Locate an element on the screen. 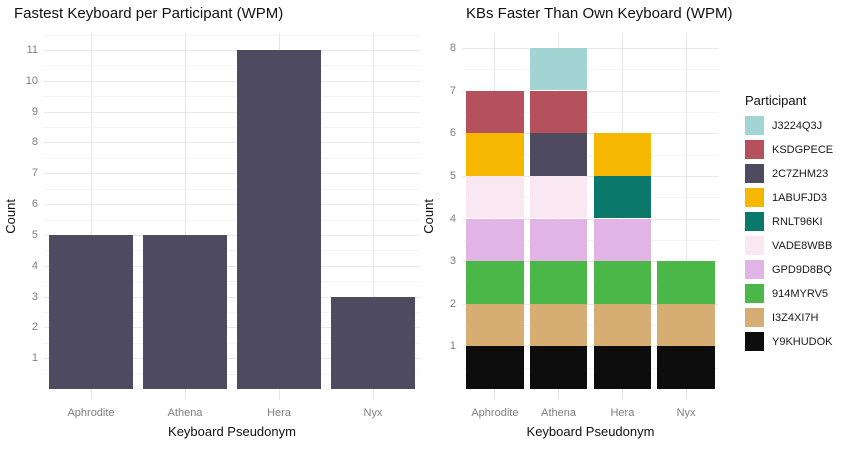  y-tick-label: 6 is located at coordinates (34, 204).